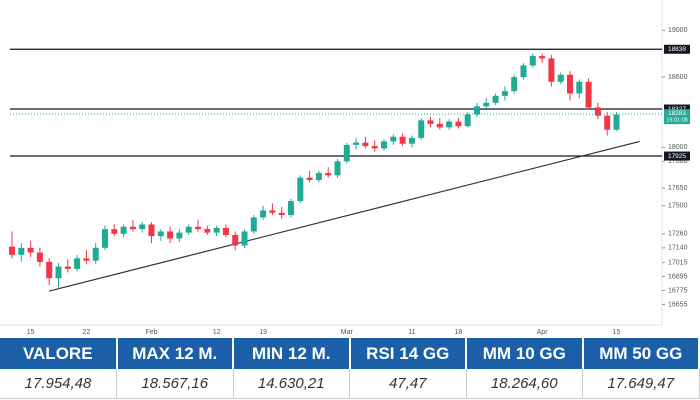 The height and width of the screenshot is (400, 700). What do you see at coordinates (678, 248) in the screenshot?
I see `y-tick-label: 17140` at bounding box center [678, 248].